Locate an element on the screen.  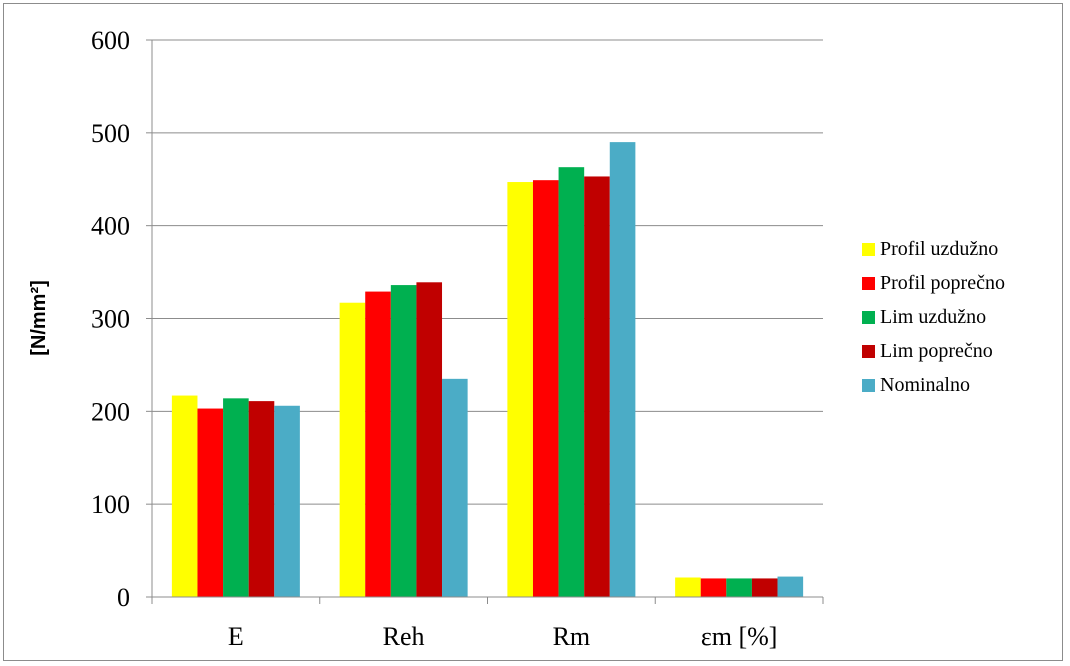
x-category-label: E is located at coordinates (236, 636).